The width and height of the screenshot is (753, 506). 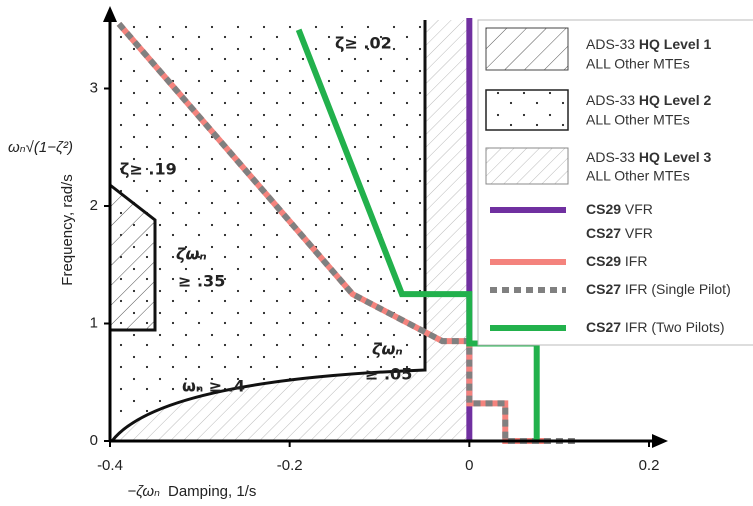 I want to click on annotation: ωₙ ≥ .4, so click(x=213, y=386).